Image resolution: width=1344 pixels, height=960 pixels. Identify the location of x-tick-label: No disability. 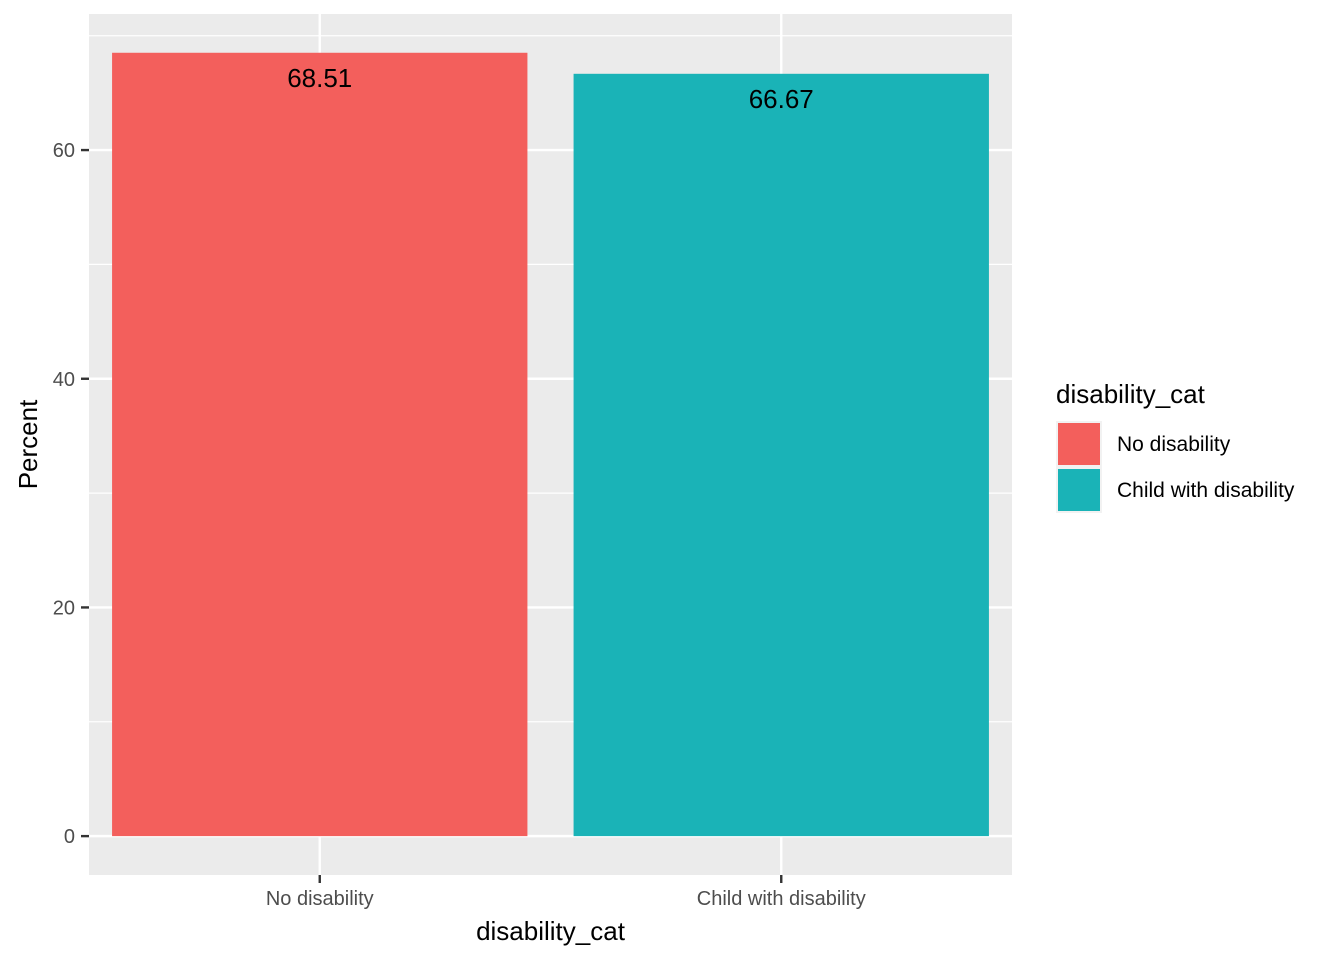
(320, 899).